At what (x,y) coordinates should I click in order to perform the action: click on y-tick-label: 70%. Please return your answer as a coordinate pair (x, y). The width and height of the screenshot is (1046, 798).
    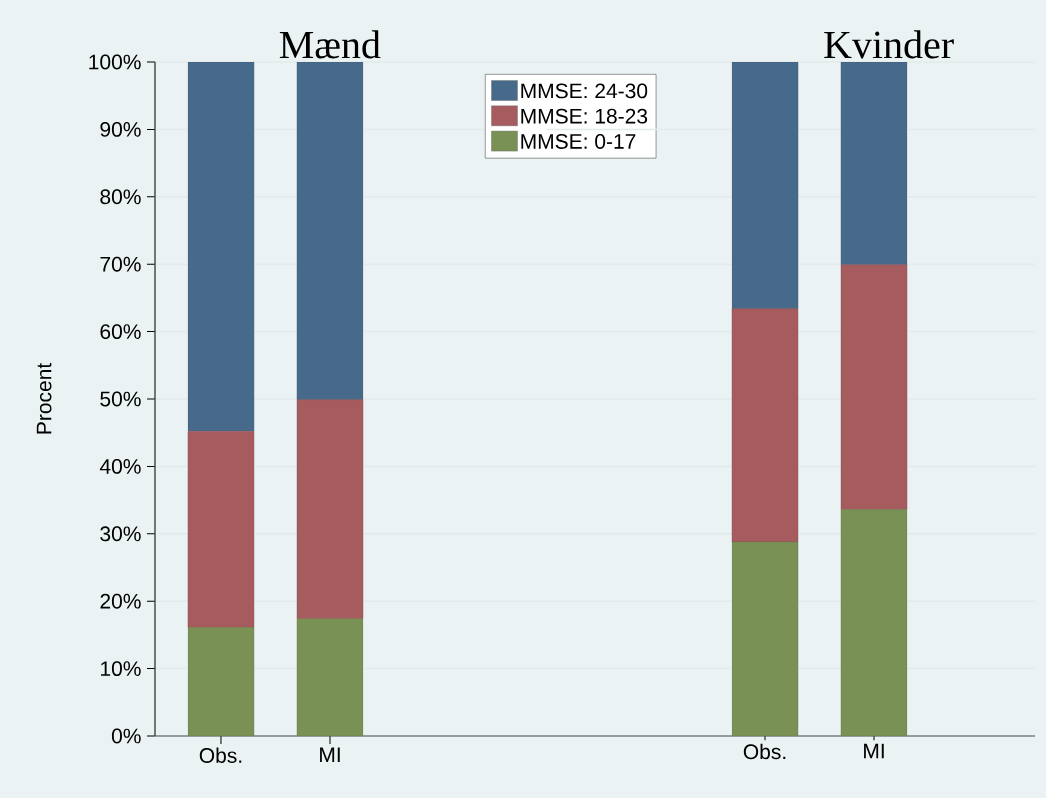
    Looking at the image, I should click on (120, 264).